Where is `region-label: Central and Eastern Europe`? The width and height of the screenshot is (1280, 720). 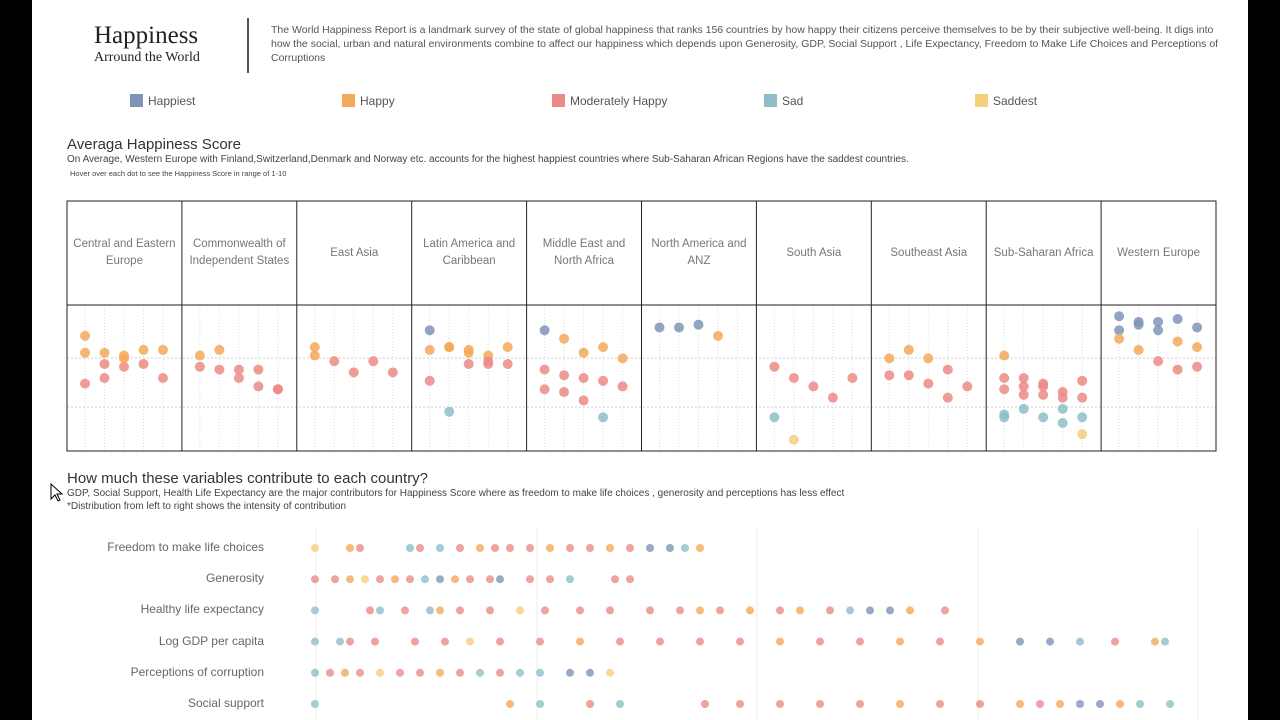
region-label: Central and Eastern Europe is located at coordinates (124, 252).